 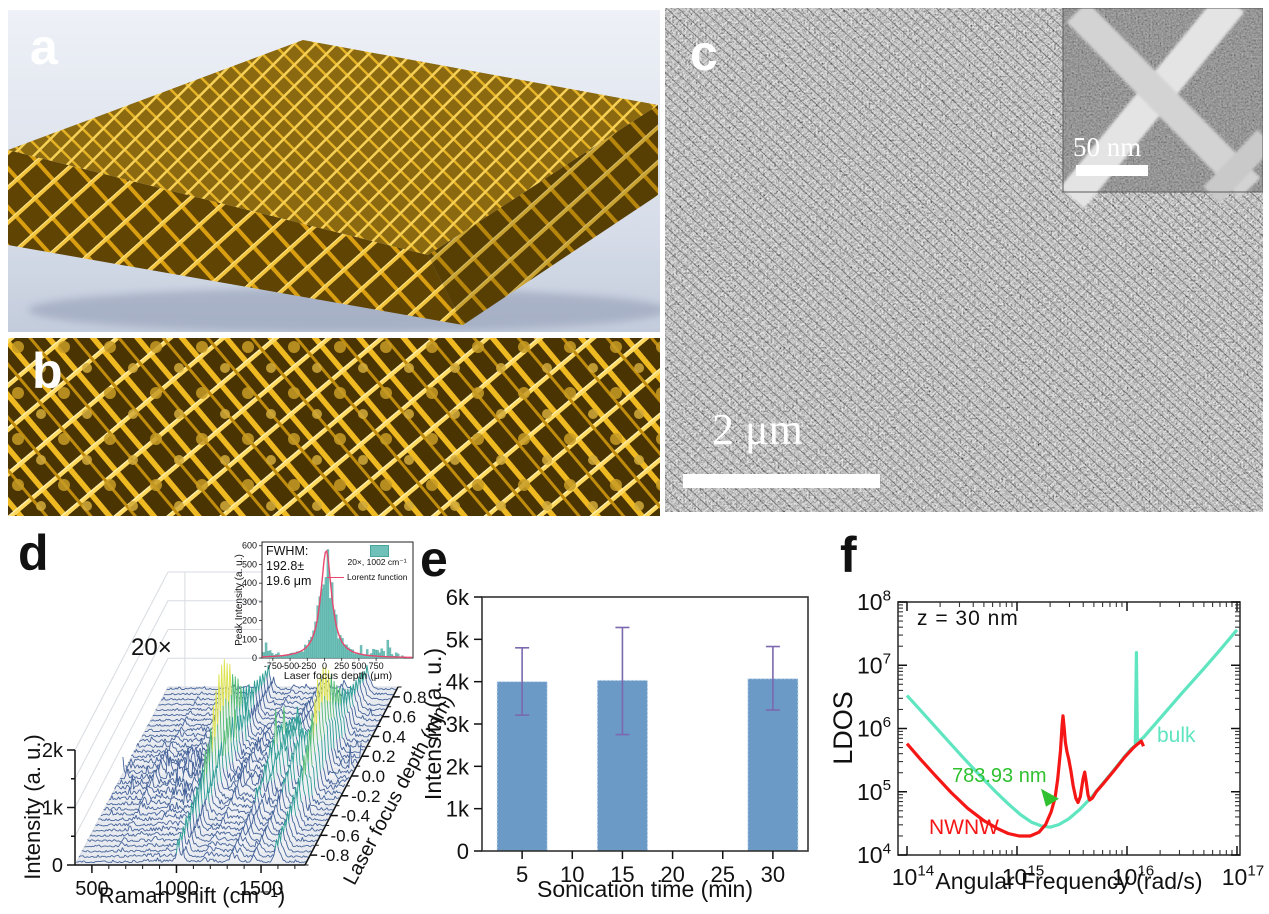 What do you see at coordinates (287, 551) in the screenshot?
I see `fwhm-line1: FWHM:` at bounding box center [287, 551].